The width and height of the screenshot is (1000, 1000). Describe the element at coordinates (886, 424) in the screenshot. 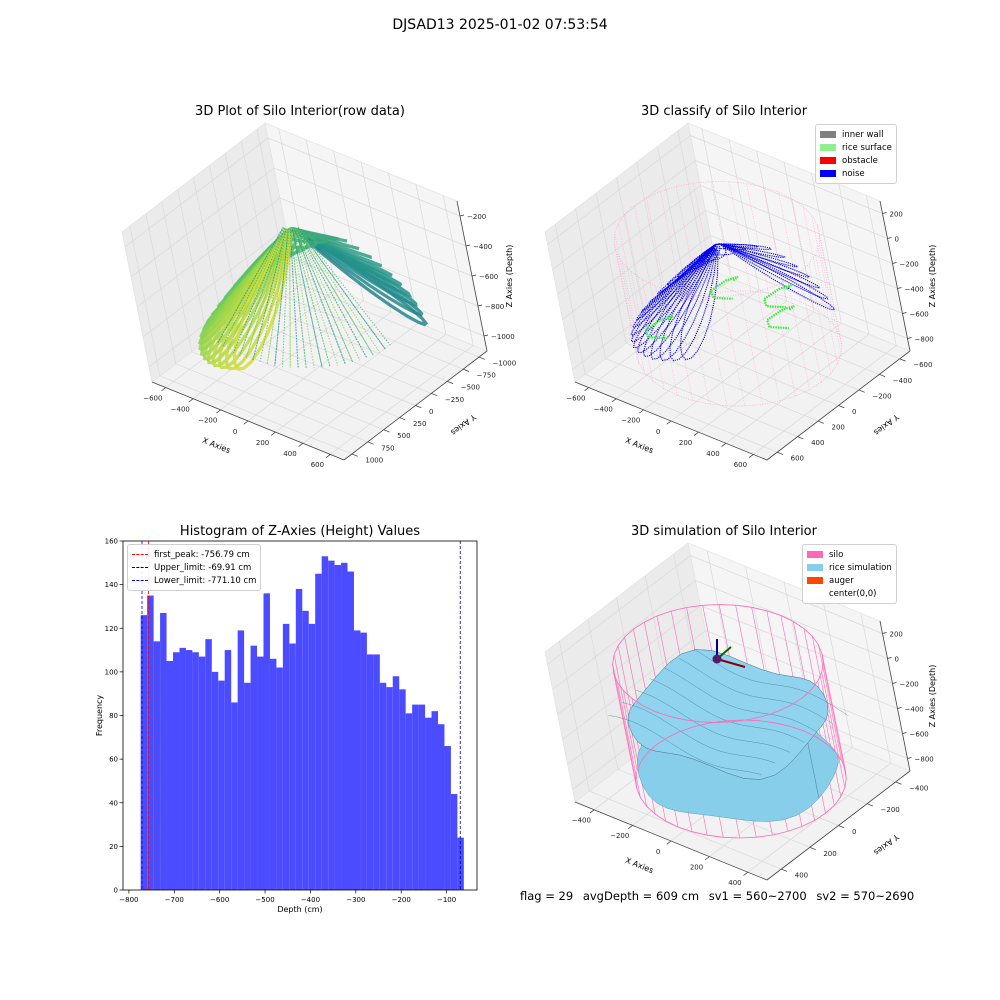

I see `classify-y-axis-label: Y Axies` at that location.